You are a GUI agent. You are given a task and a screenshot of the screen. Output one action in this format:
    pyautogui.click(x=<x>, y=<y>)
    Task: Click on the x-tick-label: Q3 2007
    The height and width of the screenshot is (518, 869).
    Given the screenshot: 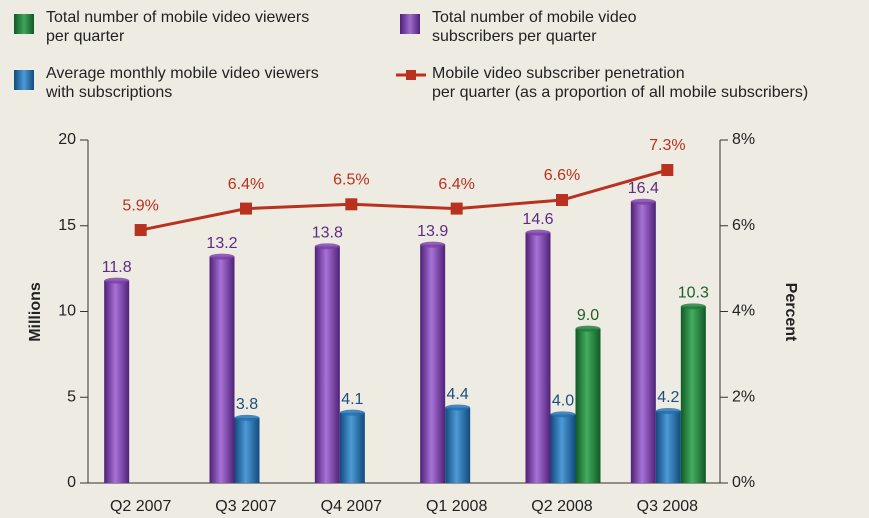 What is the action you would take?
    pyautogui.click(x=245, y=506)
    